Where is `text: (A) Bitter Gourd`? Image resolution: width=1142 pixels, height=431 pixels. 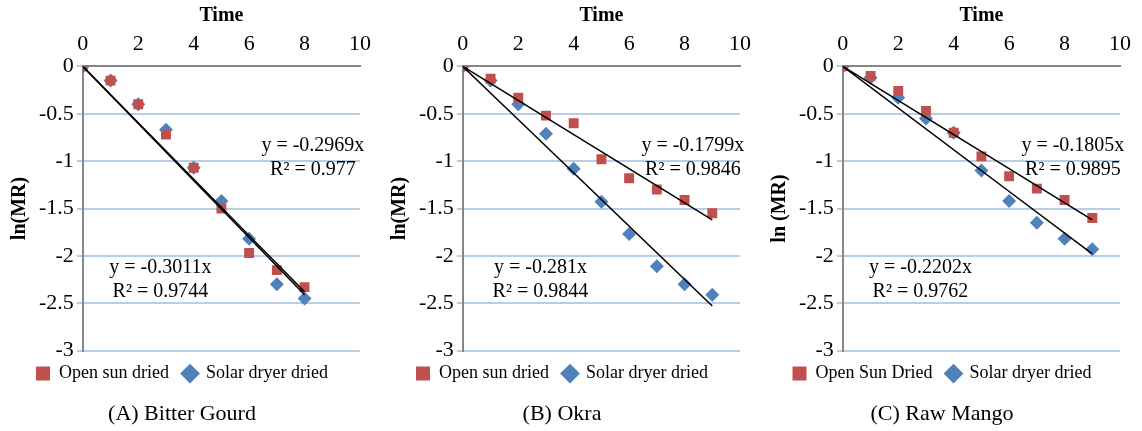
text: (A) Bitter Gourd is located at coordinates (182, 412).